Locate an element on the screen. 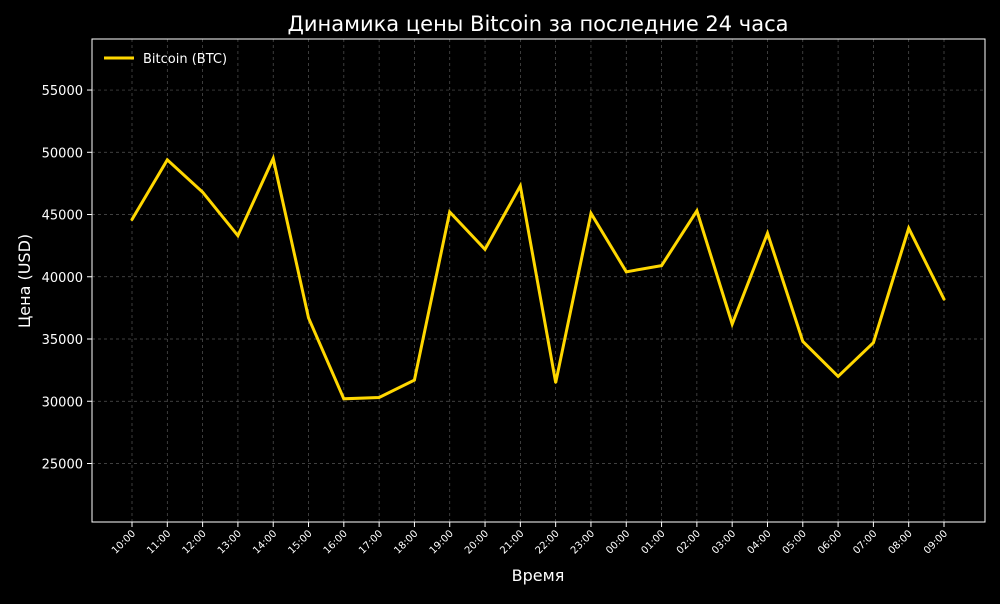 The height and width of the screenshot is (604, 1000). x-tick-label: 17:00 is located at coordinates (371, 542).